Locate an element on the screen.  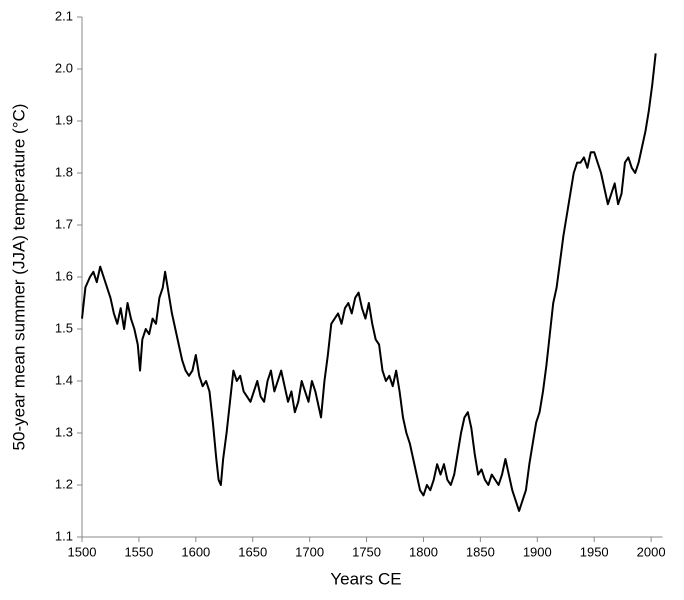
y-tick-label: 1.7 is located at coordinates (64, 223).